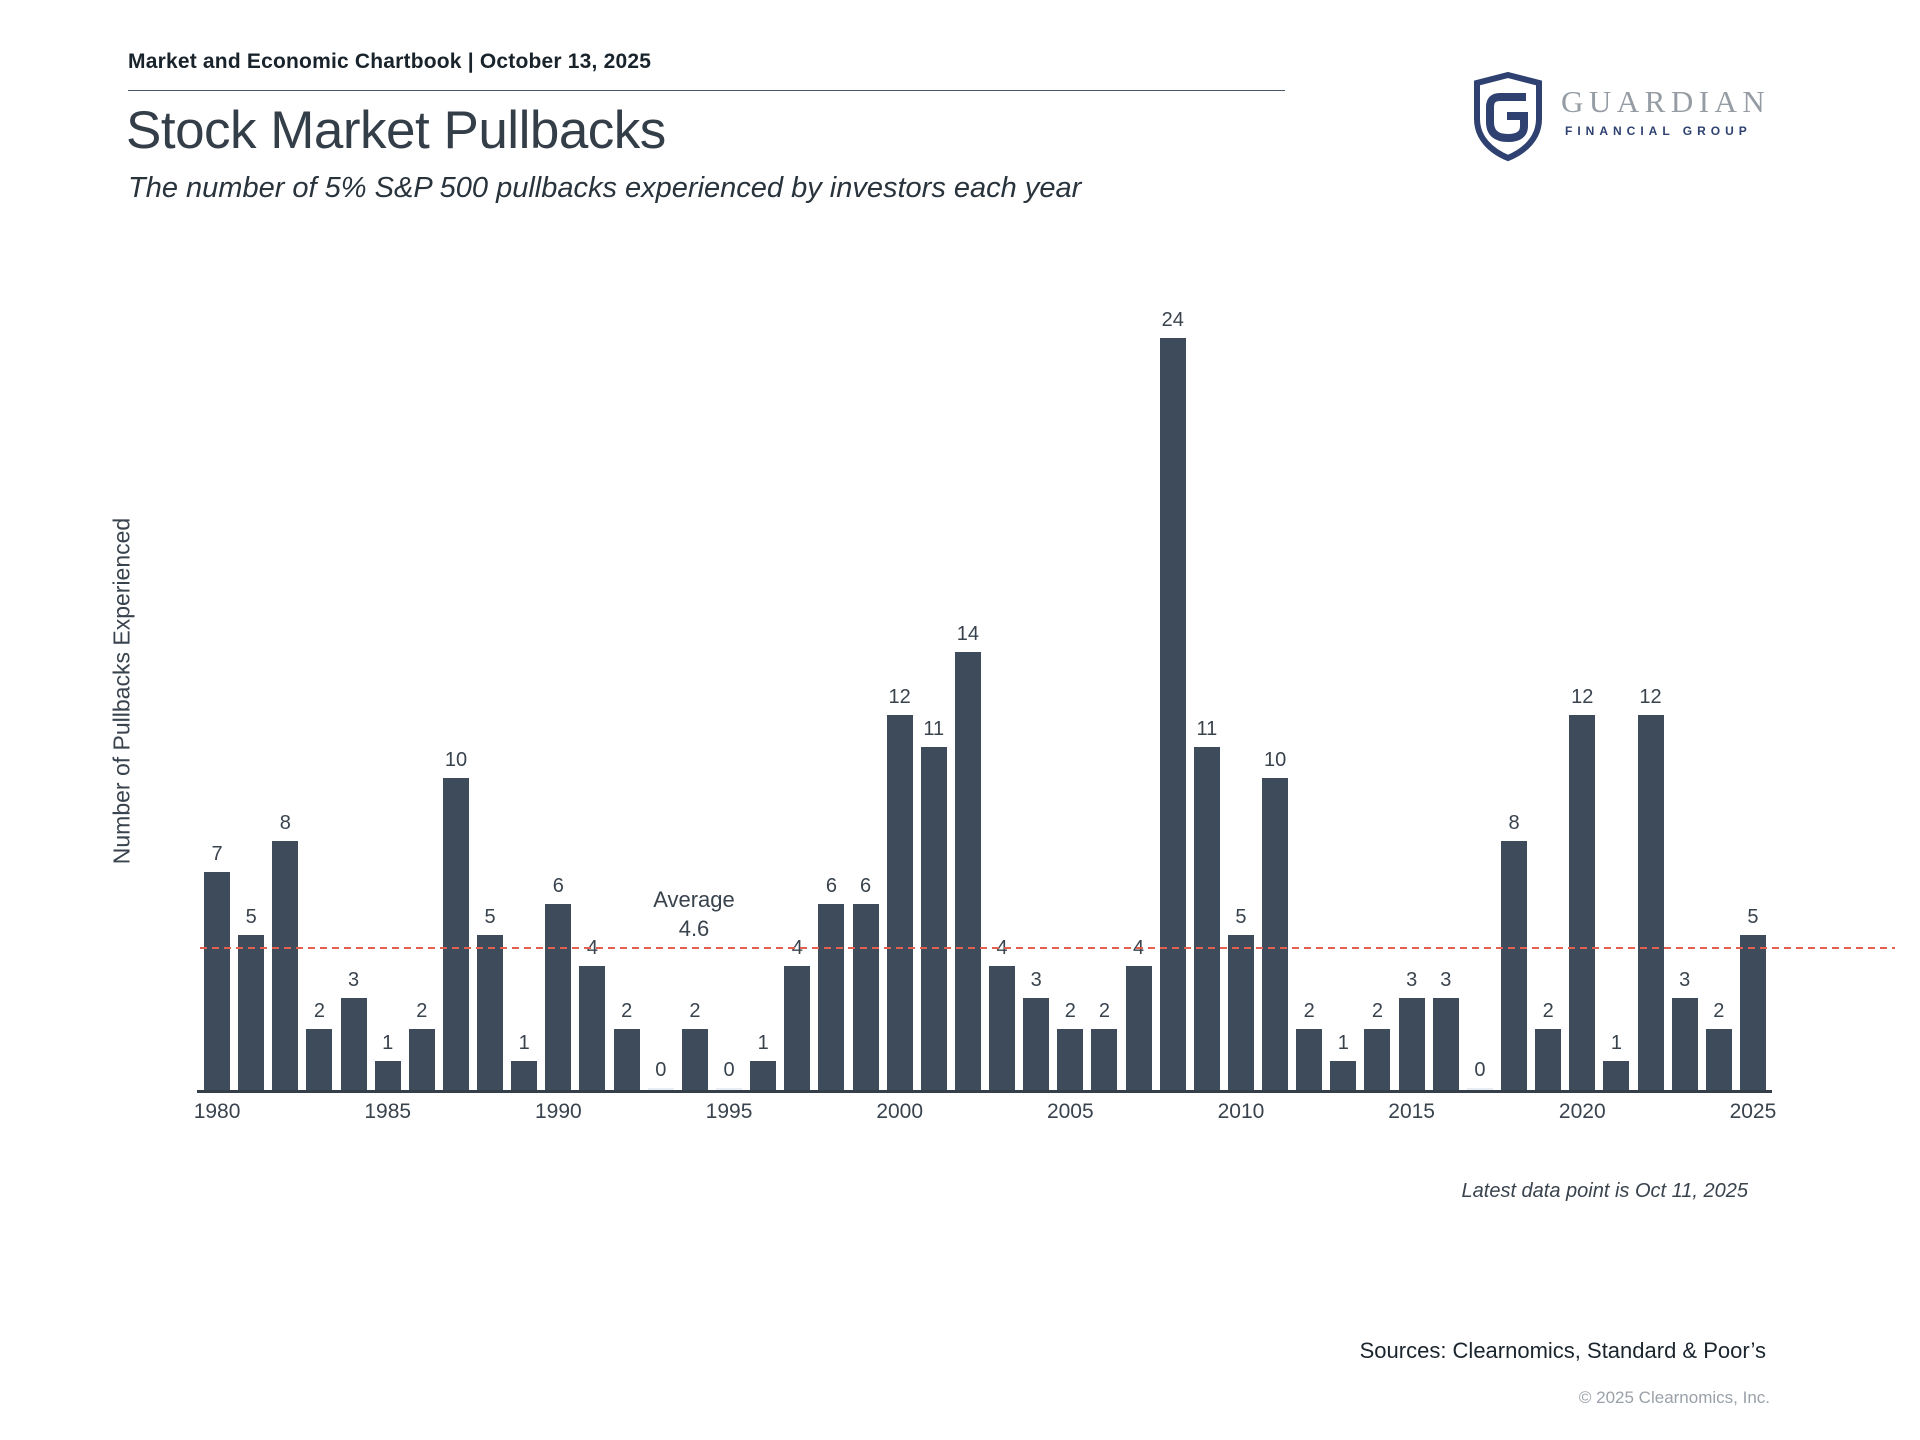 This screenshot has height=1440, width=1920. Describe the element at coordinates (1070, 1060) in the screenshot. I see `bar-2005` at that location.